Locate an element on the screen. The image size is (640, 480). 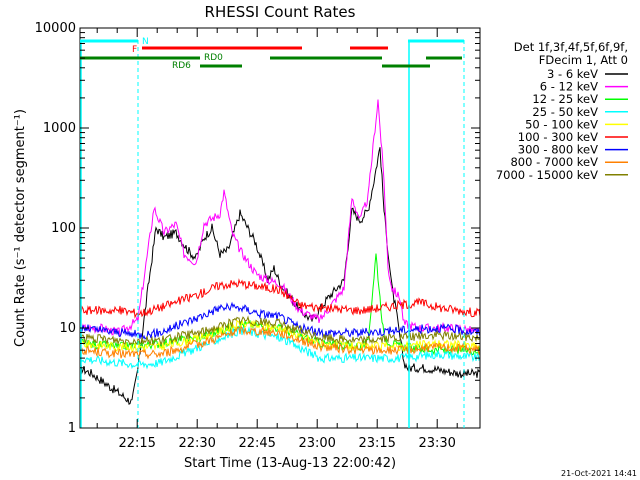
rd0-flag-label: RD0 is located at coordinates (213, 58).